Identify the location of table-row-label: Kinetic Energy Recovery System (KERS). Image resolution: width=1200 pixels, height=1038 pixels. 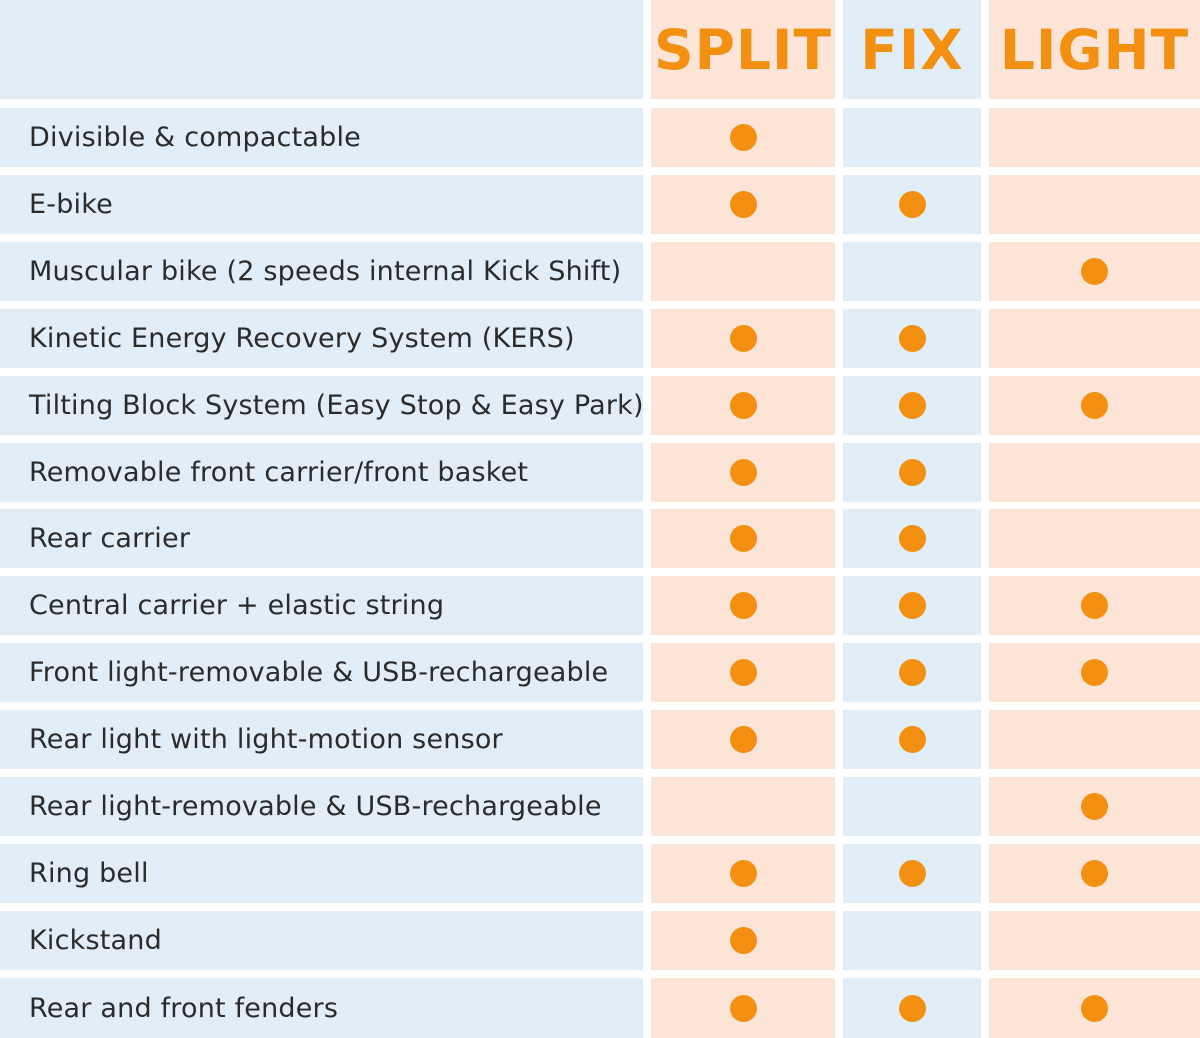
(321, 338).